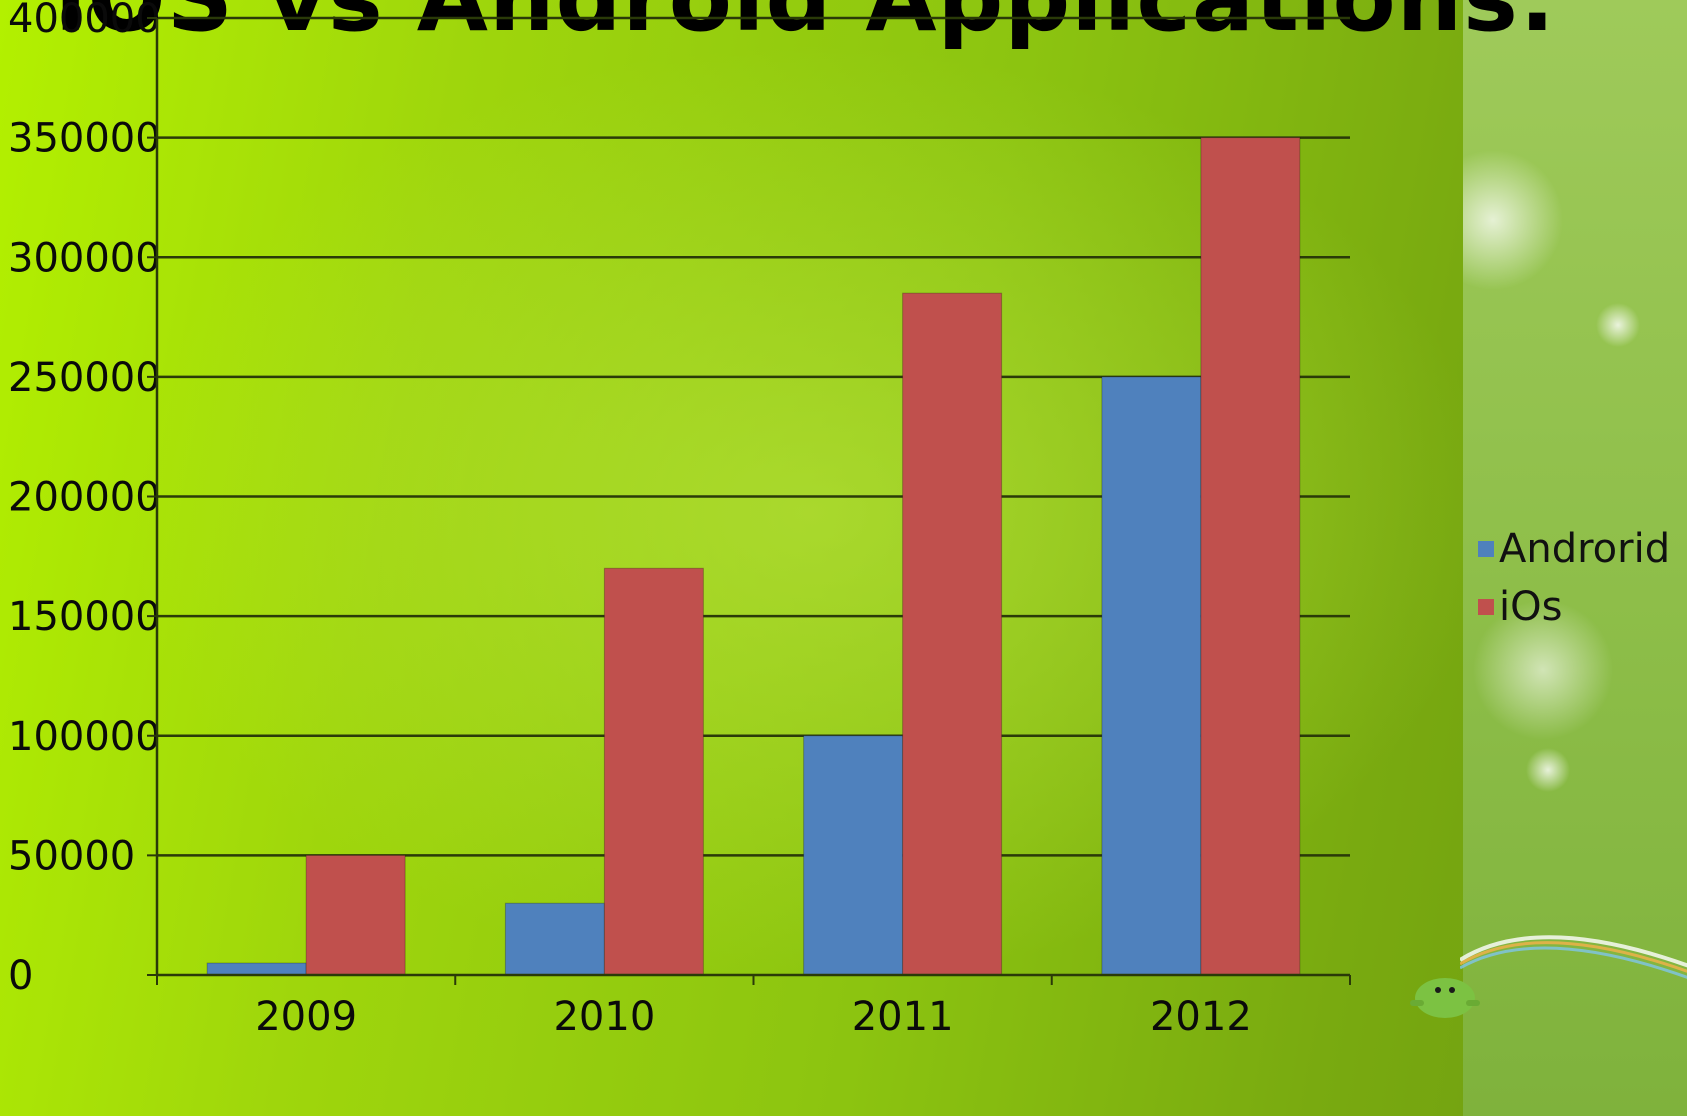  I want to click on legend-item-android: Androrid, so click(1574, 549).